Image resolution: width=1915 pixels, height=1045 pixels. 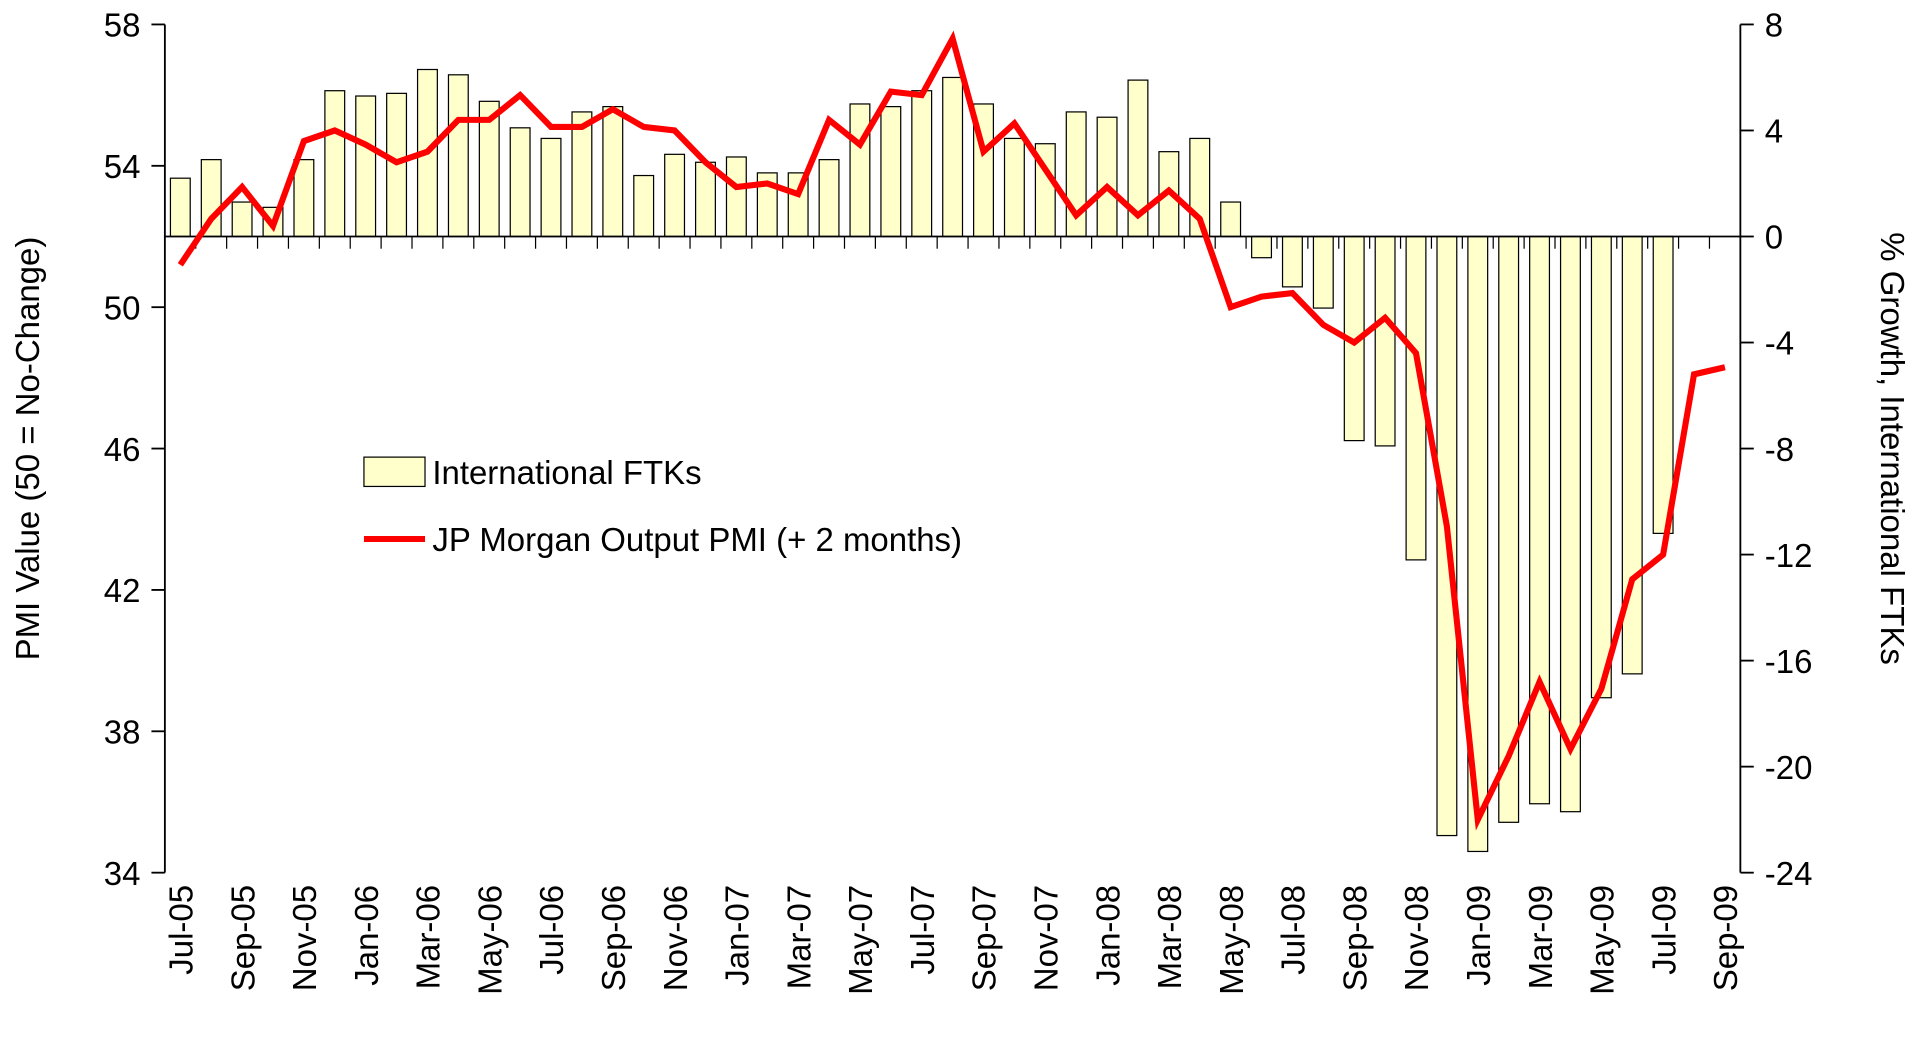 What do you see at coordinates (1789, 767) in the screenshot?
I see `y2-tick-label: -20` at bounding box center [1789, 767].